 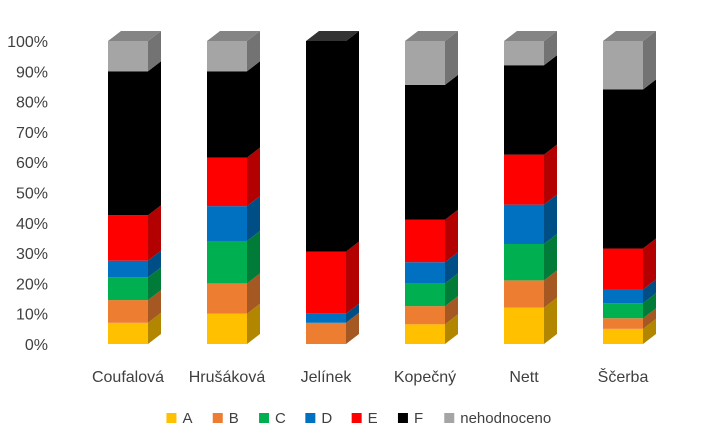 What do you see at coordinates (32, 224) in the screenshot?
I see `y-tick-label: 40%` at bounding box center [32, 224].